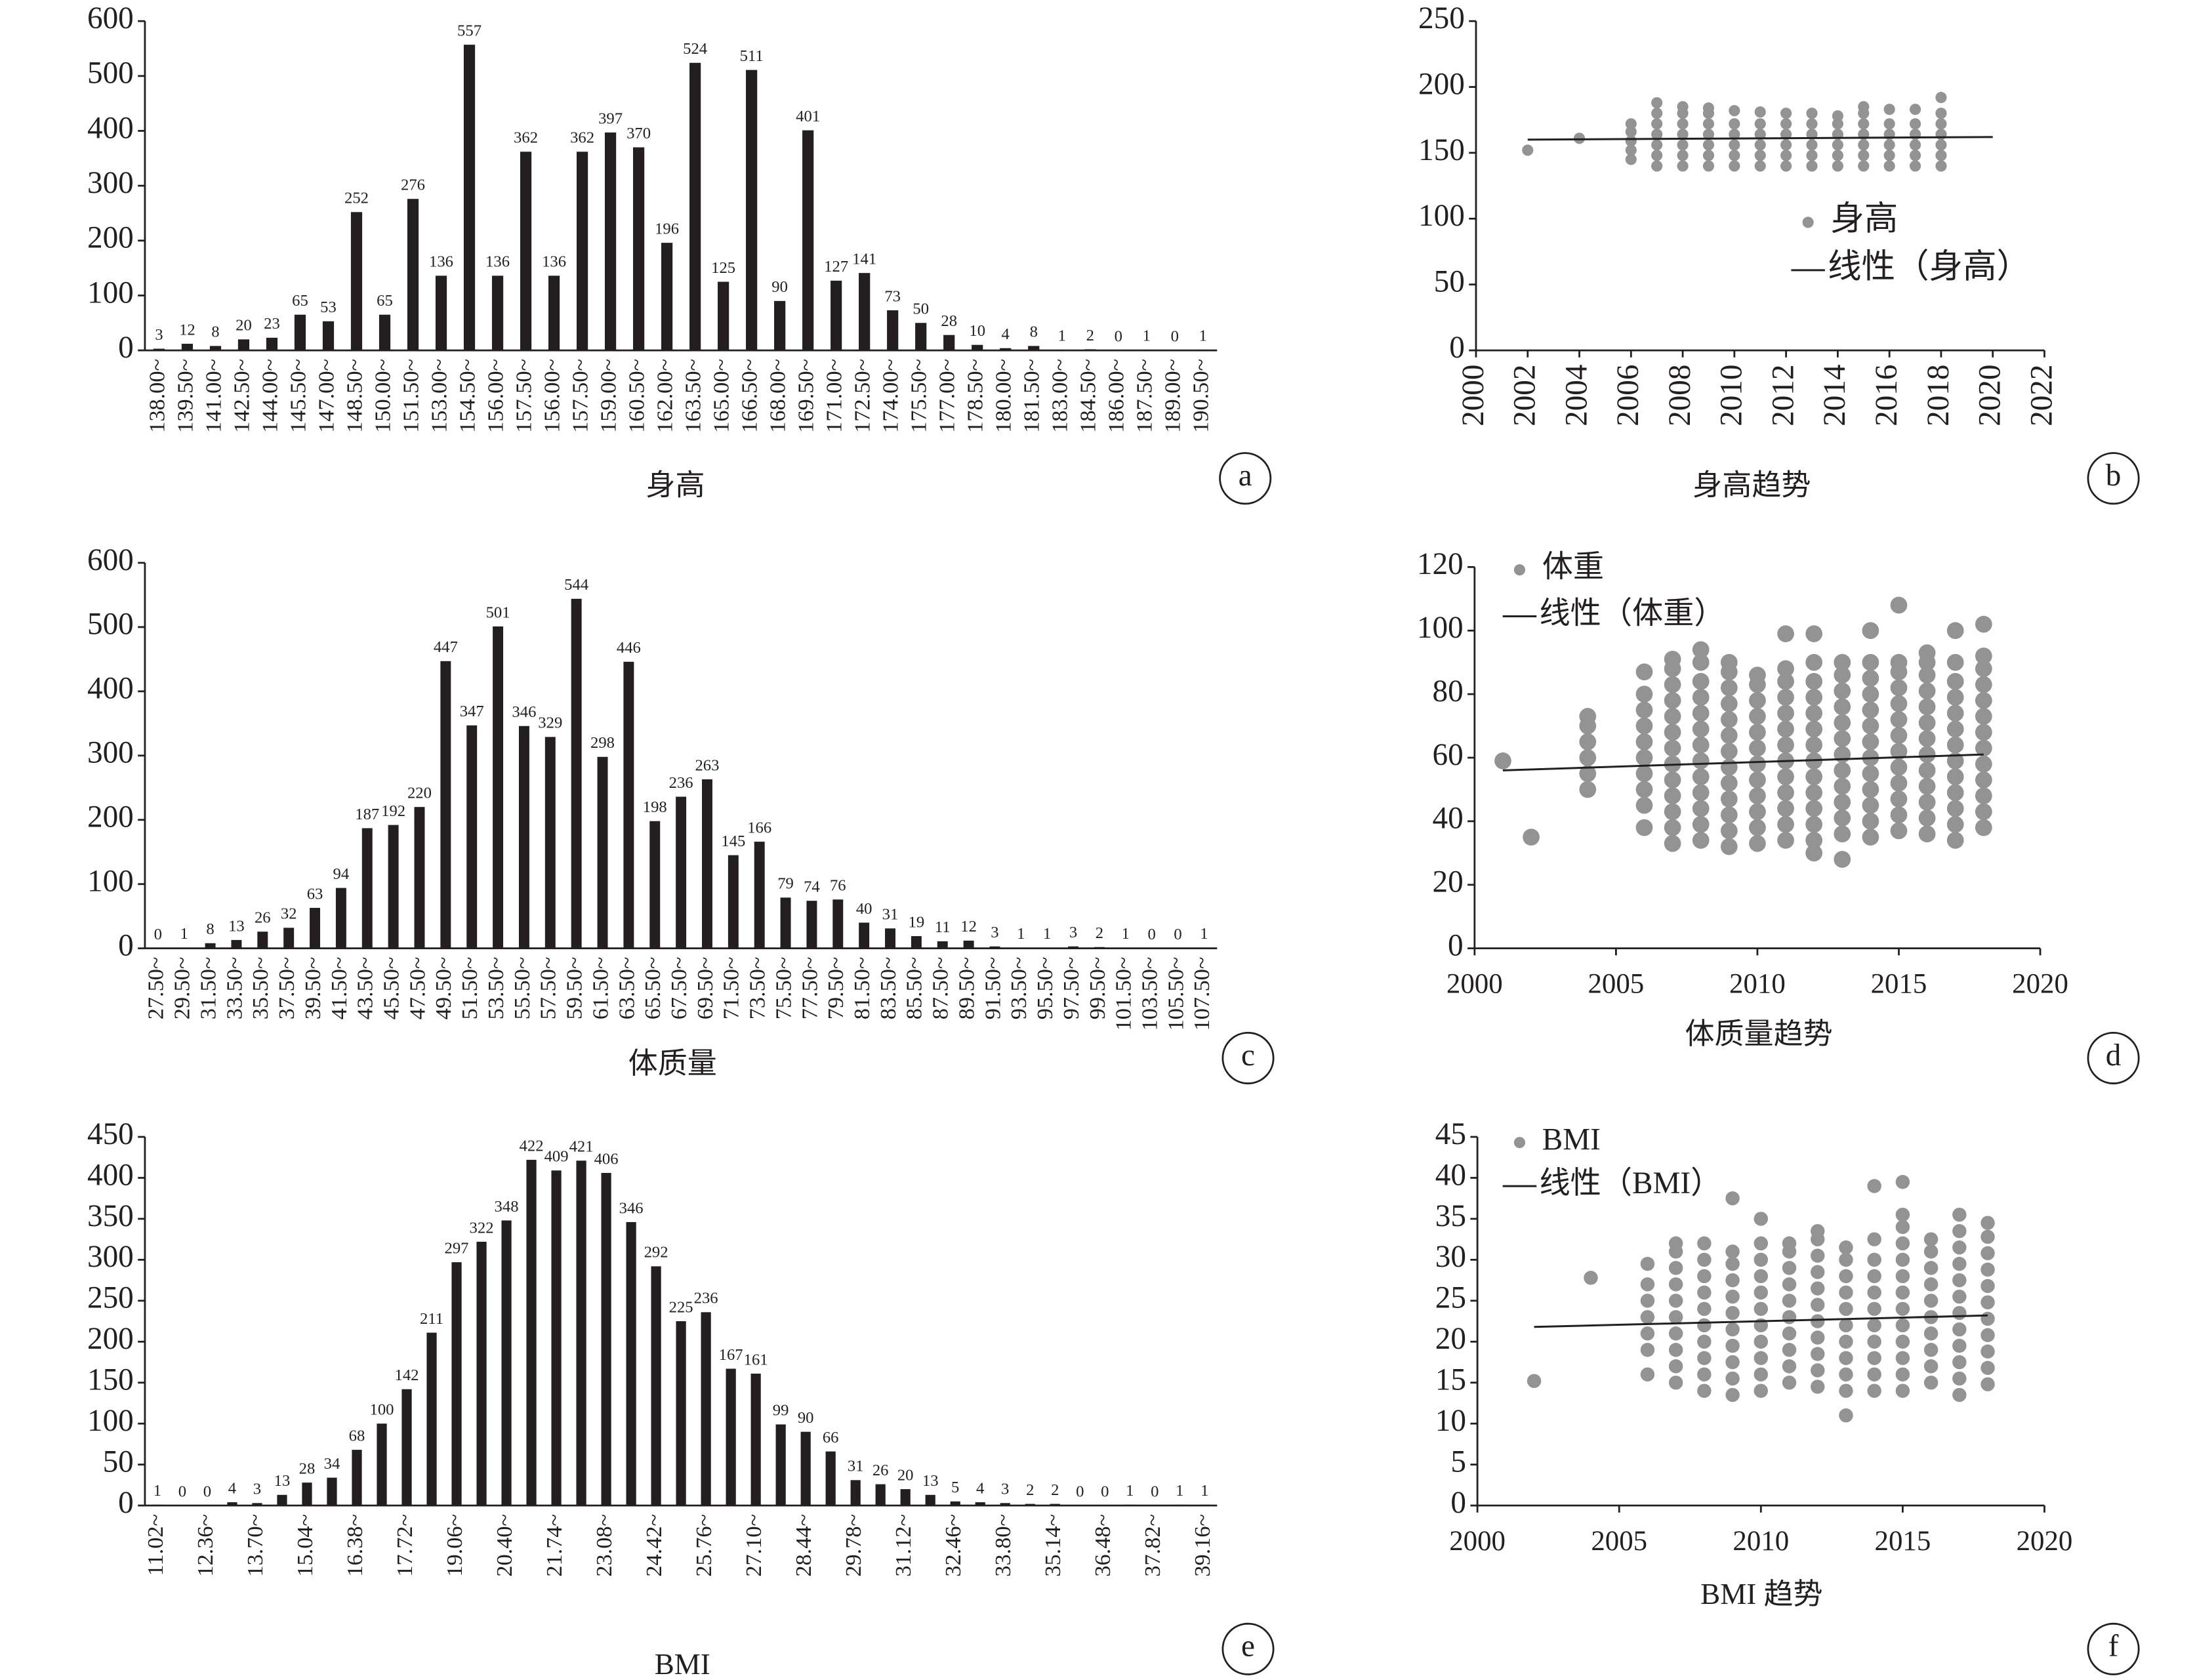  Describe the element at coordinates (2113, 1647) in the screenshot. I see `panel-label: f` at that location.